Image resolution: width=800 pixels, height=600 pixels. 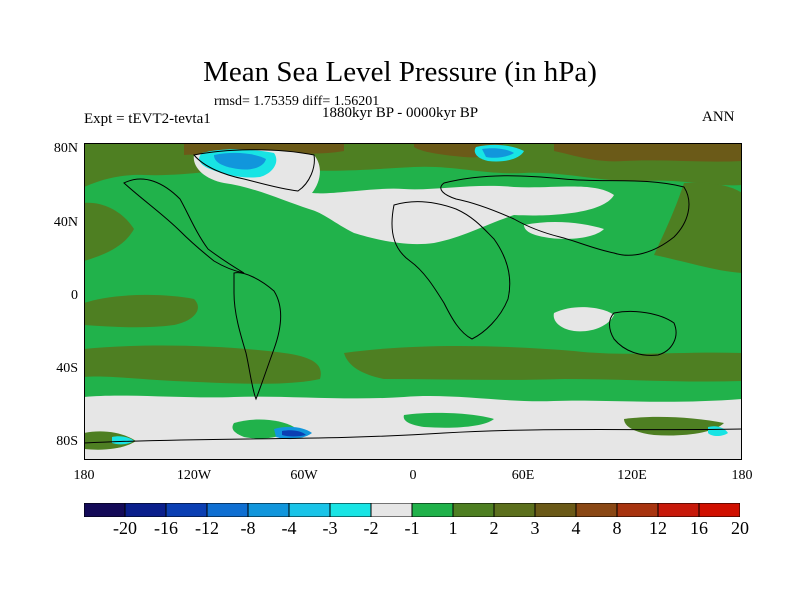 I want to click on lon-tick-label: 60W, so click(x=304, y=475).